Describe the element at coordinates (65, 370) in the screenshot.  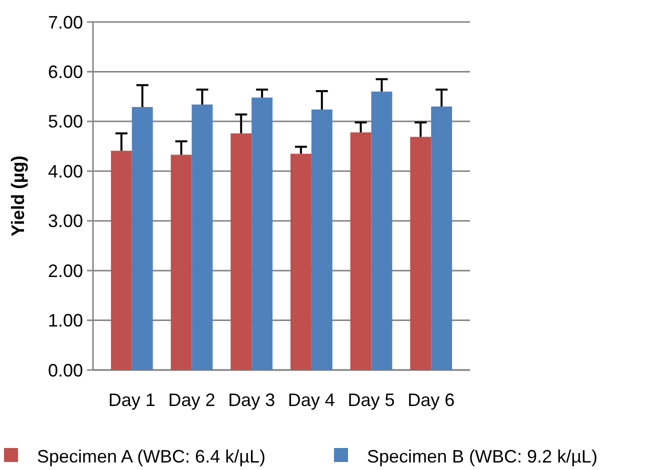
I see `y-tick-label: 0.00` at that location.